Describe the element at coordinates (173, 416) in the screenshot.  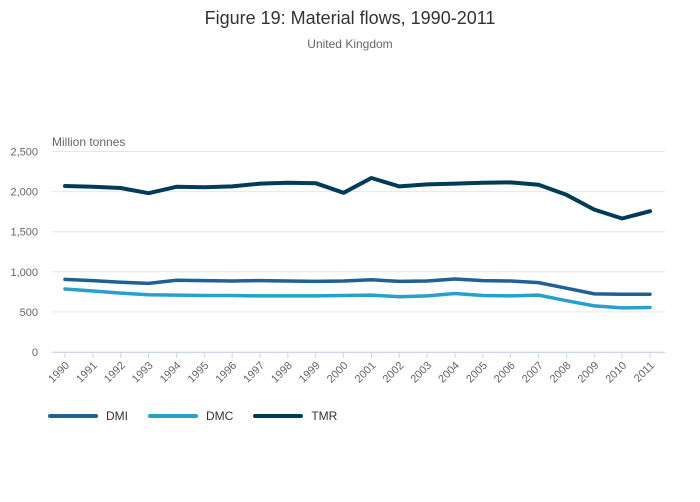
I see `legend-swatch-dmc` at that location.